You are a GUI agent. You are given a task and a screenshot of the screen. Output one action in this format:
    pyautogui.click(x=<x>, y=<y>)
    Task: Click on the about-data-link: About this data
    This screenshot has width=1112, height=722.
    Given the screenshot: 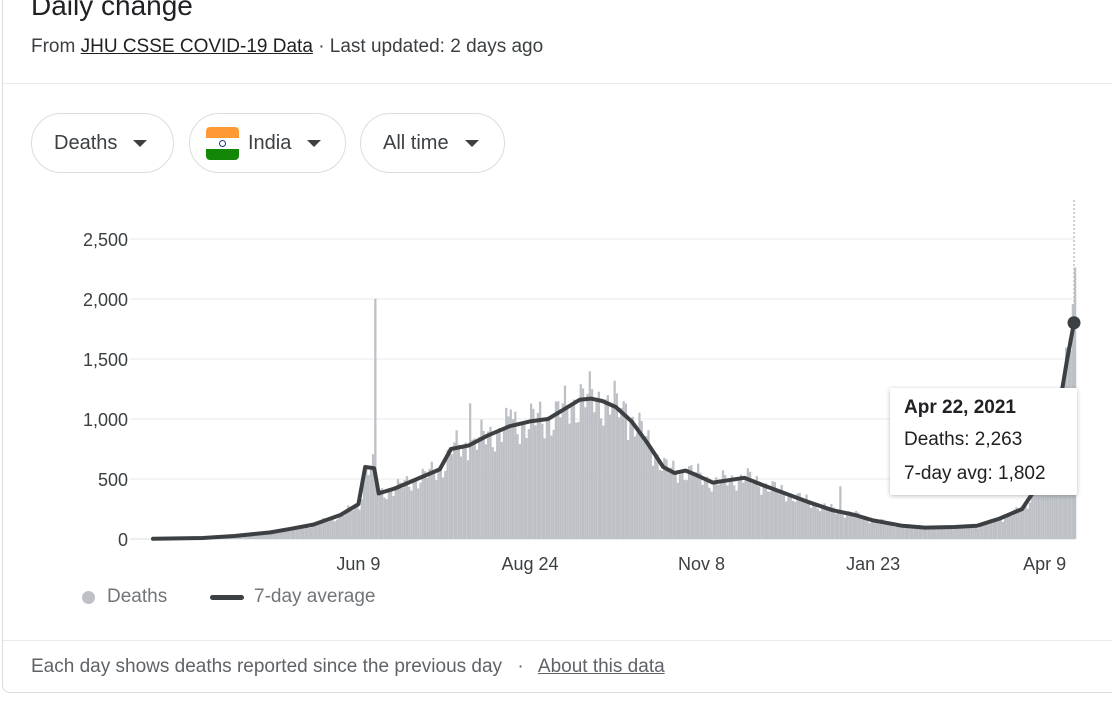 What is the action you would take?
    pyautogui.click(x=601, y=666)
    